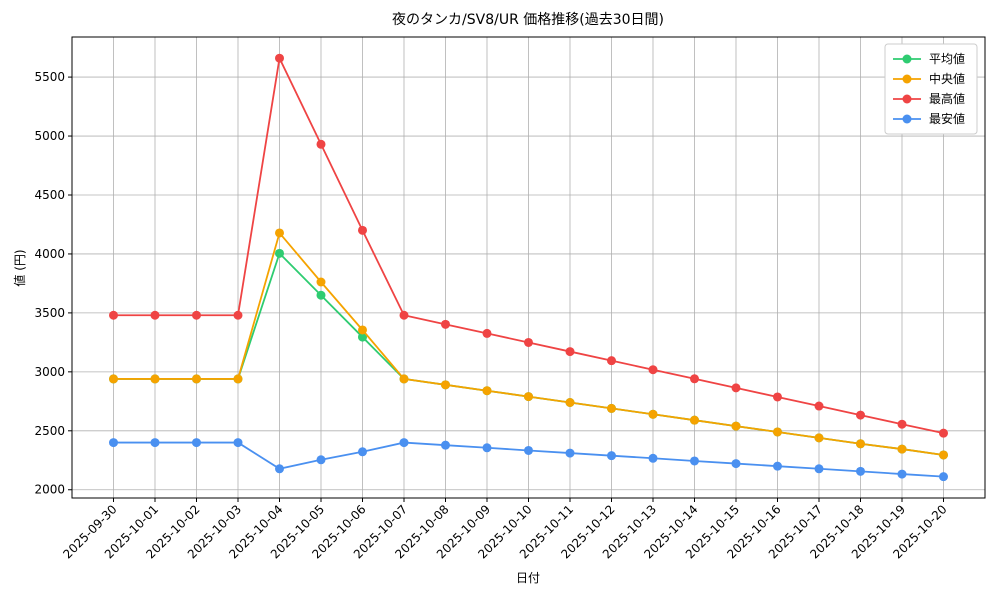 This screenshot has height=600, width=1000. Describe the element at coordinates (947, 78) in the screenshot. I see `legend-label: 中央値` at that location.